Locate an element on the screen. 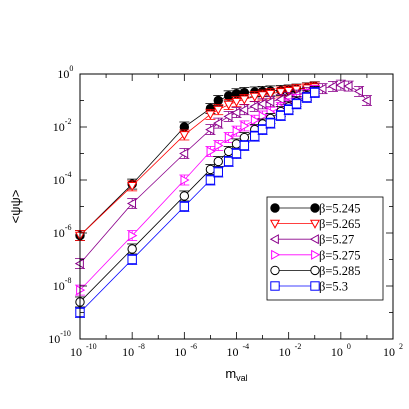 The image size is (409, 409). x-tick-label-exponent: 0 is located at coordinates (349, 346).